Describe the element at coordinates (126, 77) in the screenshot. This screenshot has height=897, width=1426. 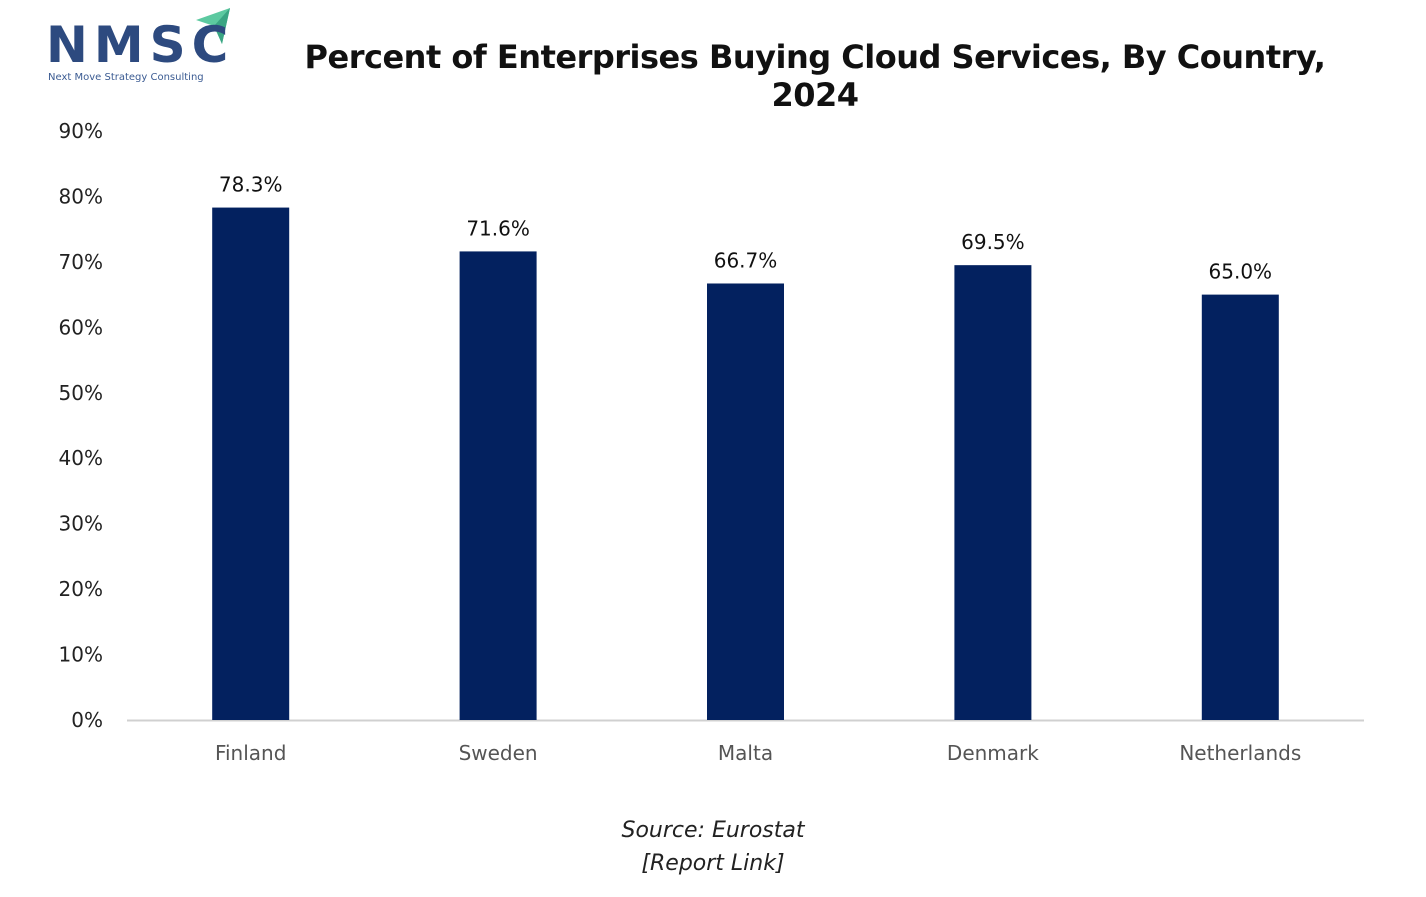
I see `logo-tagline: Next Move Strategy Consulting` at that location.